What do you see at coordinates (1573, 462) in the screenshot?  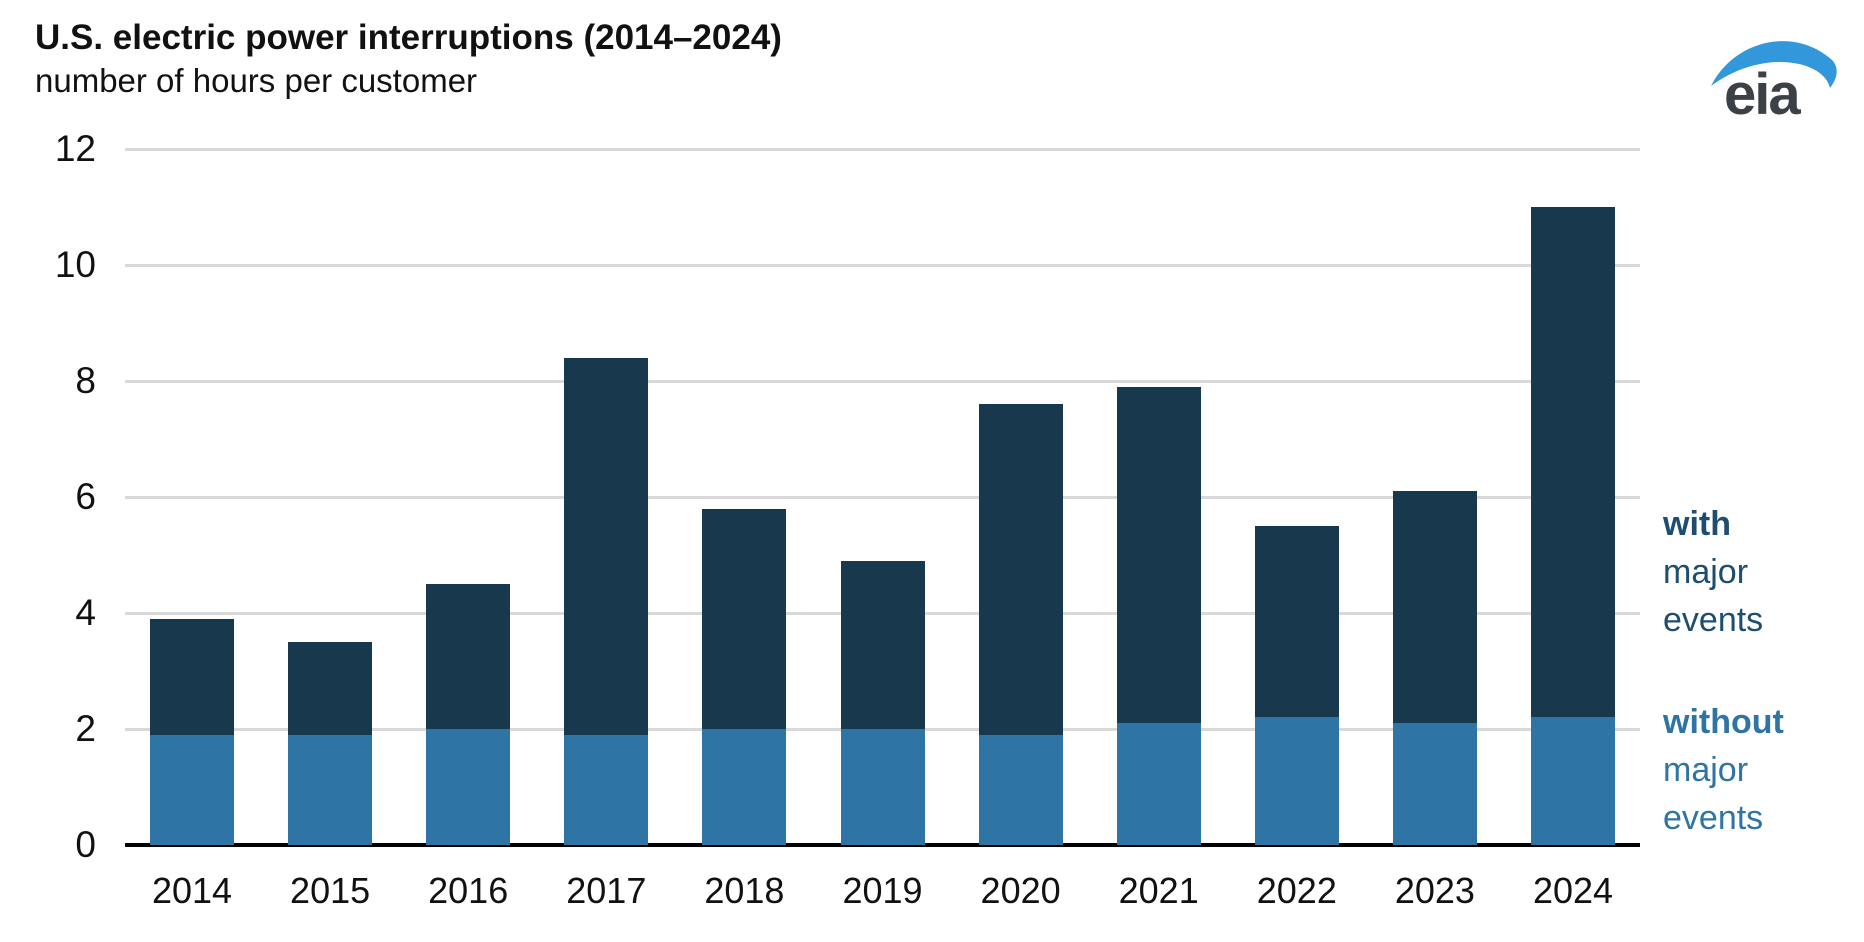 I see `bar-segment-2024-with` at bounding box center [1573, 462].